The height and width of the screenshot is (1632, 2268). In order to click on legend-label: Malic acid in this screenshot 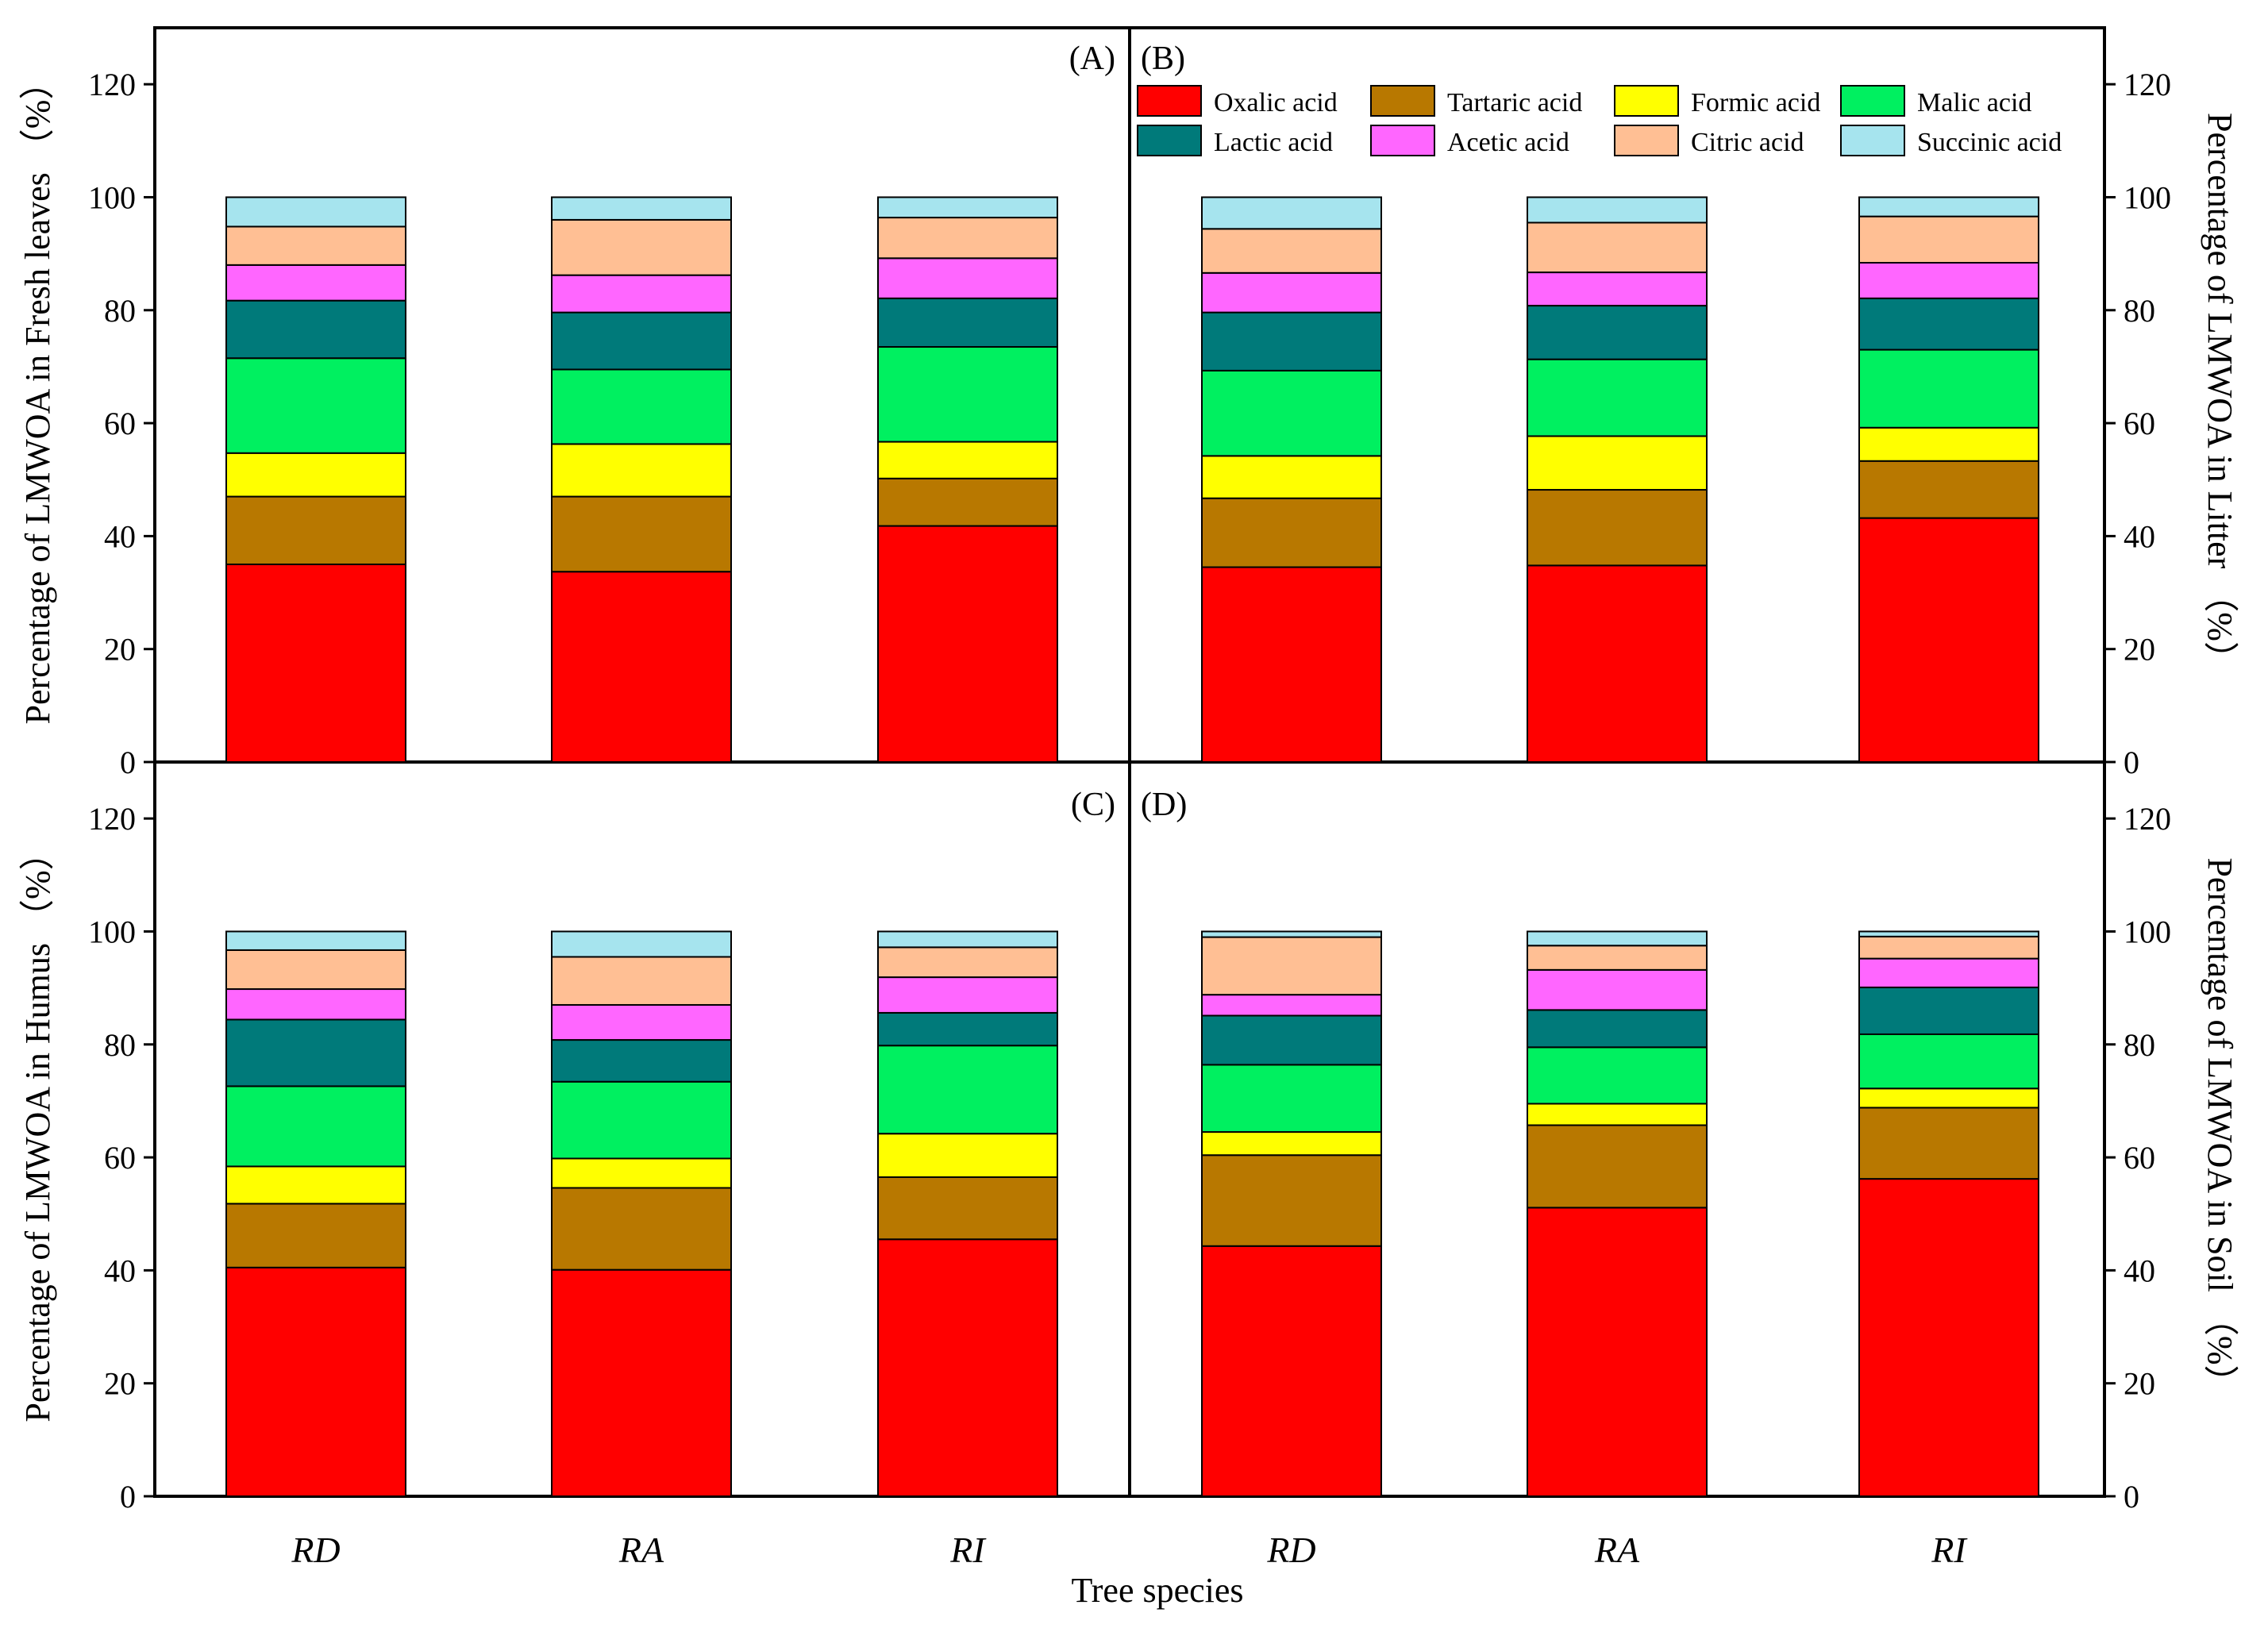, I will do `click(1974, 102)`.